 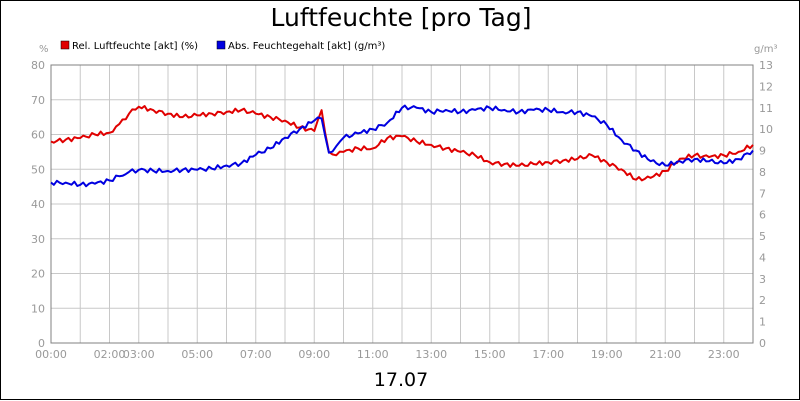 What do you see at coordinates (766, 65) in the screenshot?
I see `y-right-tick-label: 13` at bounding box center [766, 65].